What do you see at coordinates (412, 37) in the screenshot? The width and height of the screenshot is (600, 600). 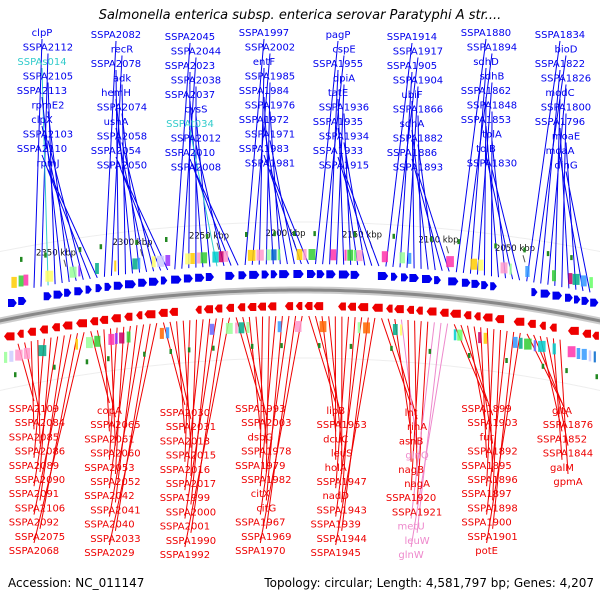 I see `forward-gene-label: SSPA1914` at bounding box center [412, 37].